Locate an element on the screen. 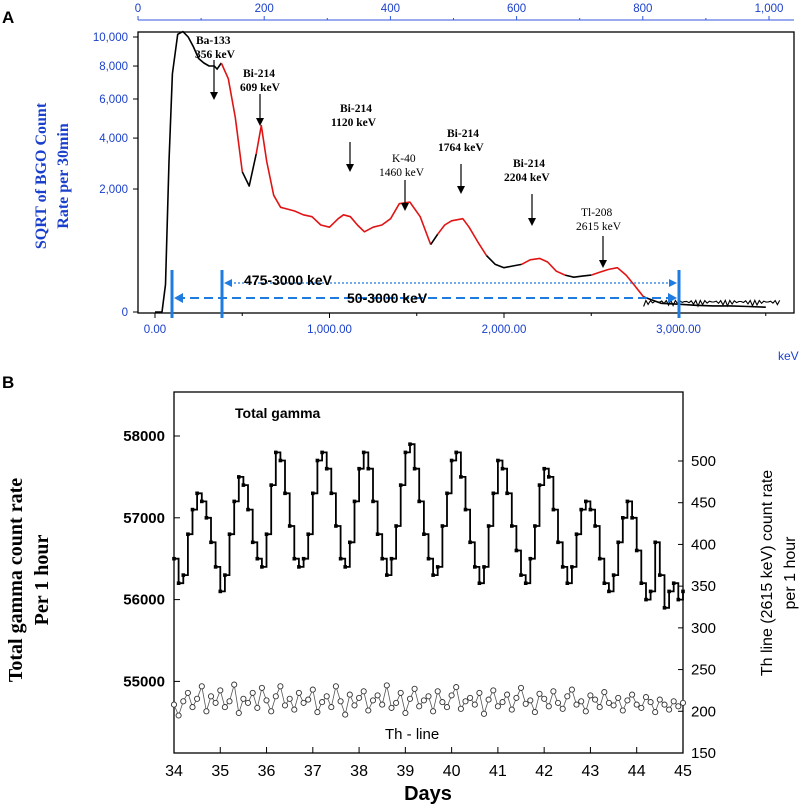 This screenshot has width=809, height=809. panel-a-y-label-line1: SQRT of BGO Count is located at coordinates (41, 175).